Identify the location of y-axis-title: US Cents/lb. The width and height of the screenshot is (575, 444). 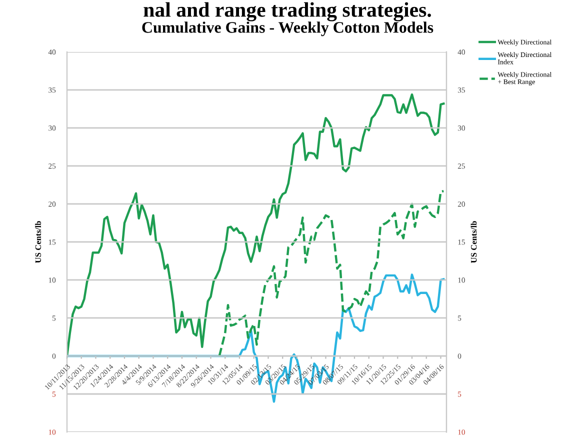
(38, 242).